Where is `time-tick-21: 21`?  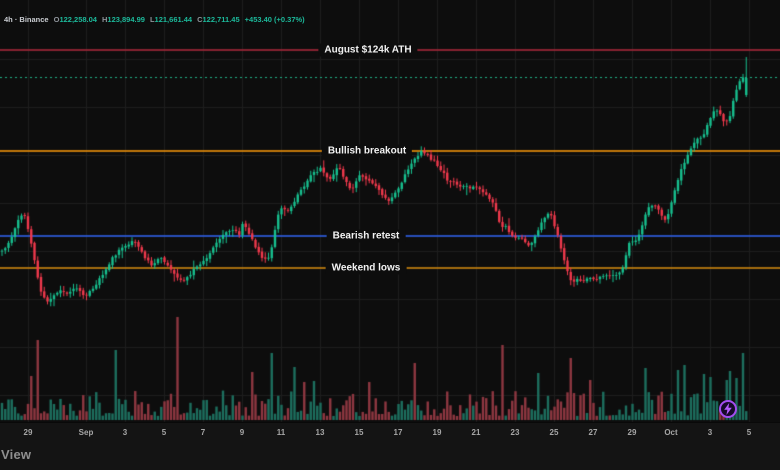
time-tick-21: 21 is located at coordinates (476, 432).